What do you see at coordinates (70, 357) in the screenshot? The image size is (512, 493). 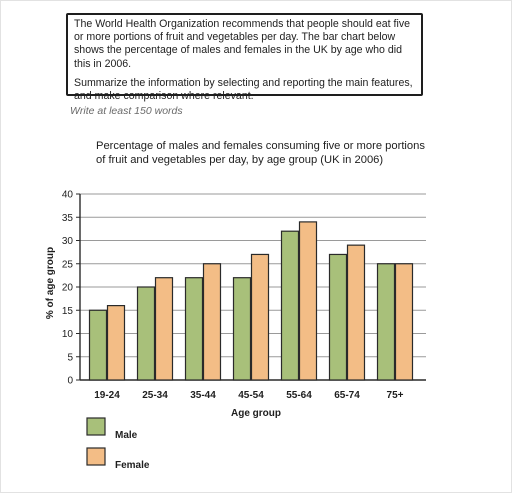 I see `y-tick-label: 5` at bounding box center [70, 357].